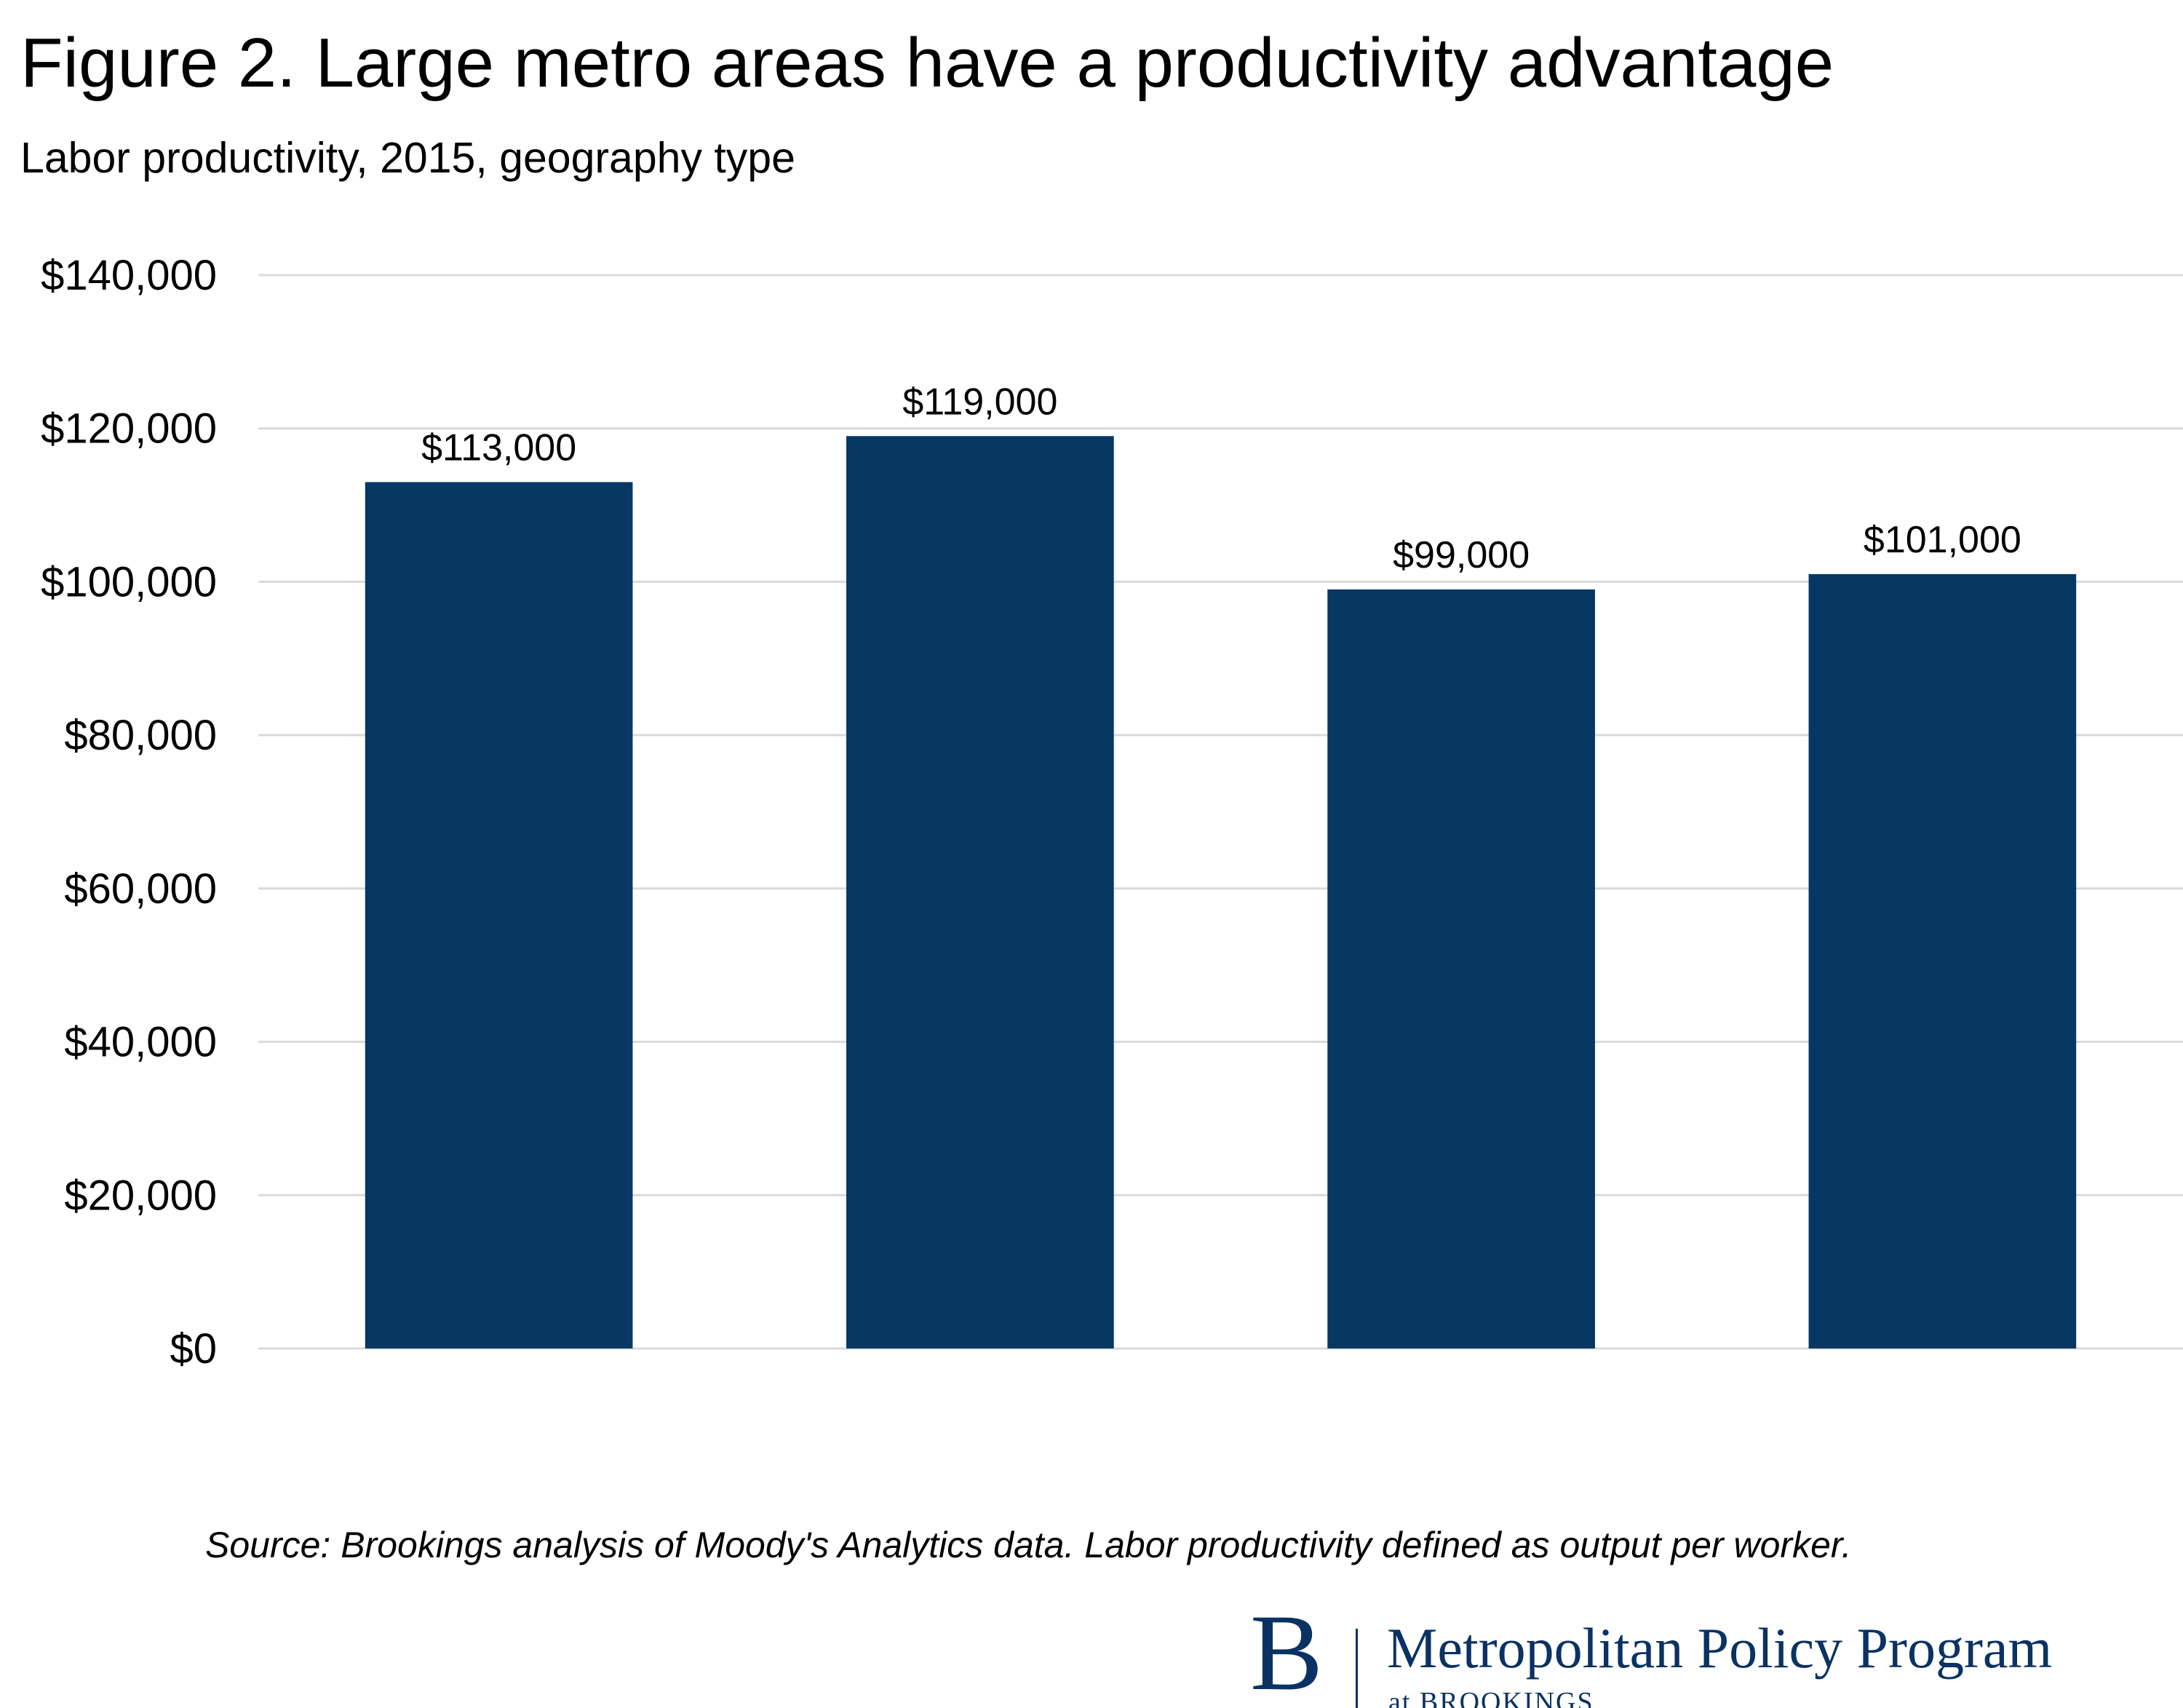  Describe the element at coordinates (499, 447) in the screenshot. I see `bar-data-label: $113,000` at that location.